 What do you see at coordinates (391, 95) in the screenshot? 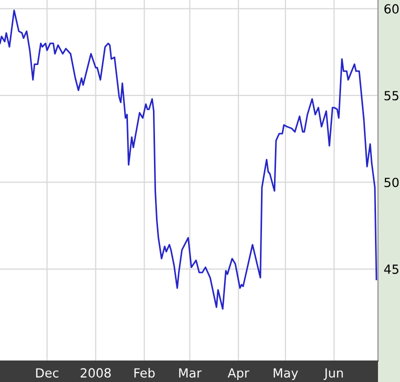
I see `y-tick-label: 55` at bounding box center [391, 95].